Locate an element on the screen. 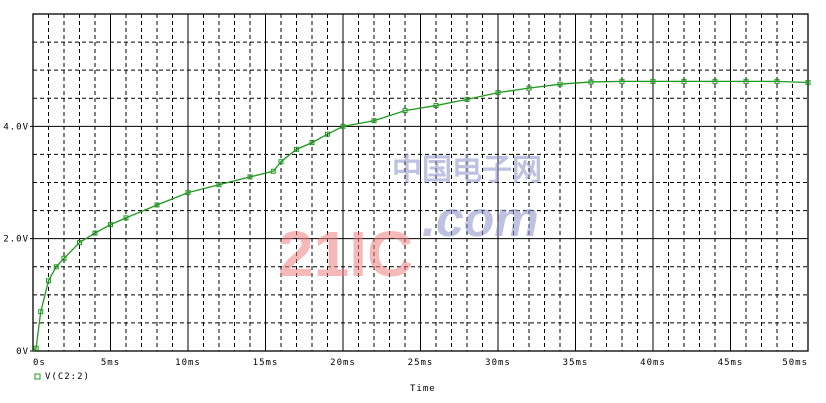 This screenshot has width=826, height=403. x-axis-label: Time is located at coordinates (423, 389).